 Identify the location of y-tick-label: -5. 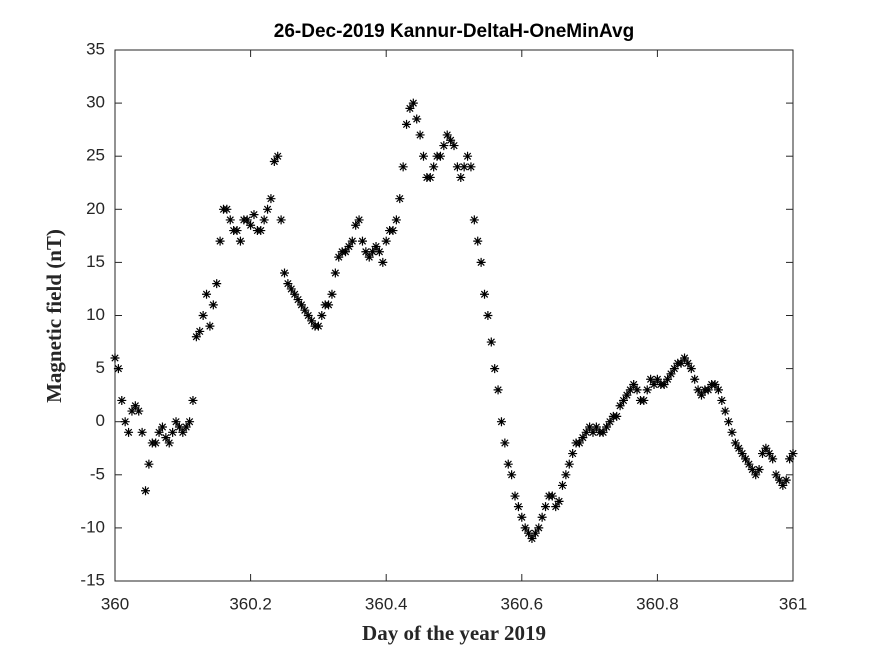
(97, 473).